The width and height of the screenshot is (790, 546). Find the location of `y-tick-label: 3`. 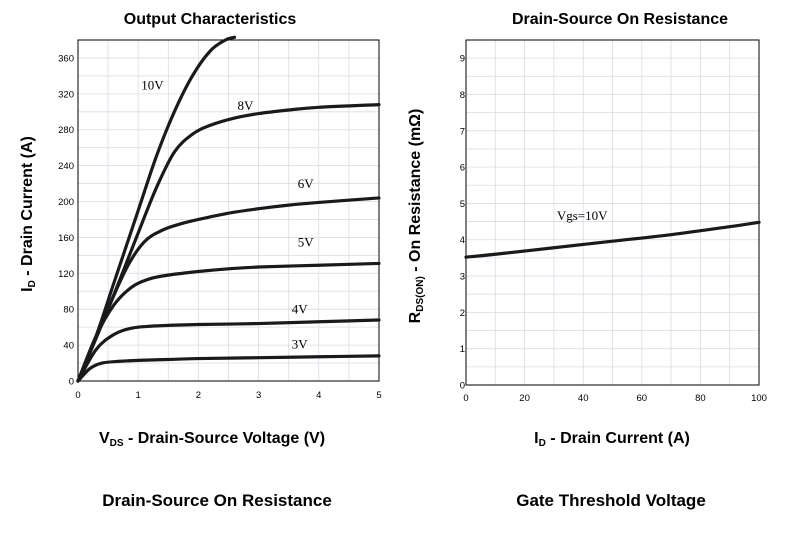

y-tick-label: 3 is located at coordinates (462, 277).